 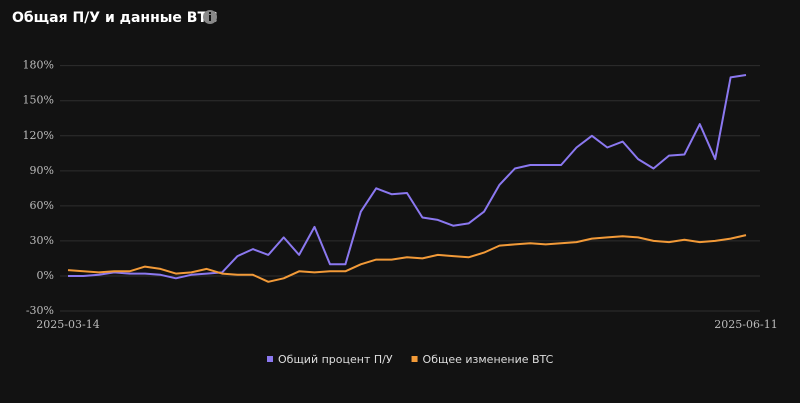 I want to click on x-tick-label: 2025-03-14, so click(x=67, y=324).